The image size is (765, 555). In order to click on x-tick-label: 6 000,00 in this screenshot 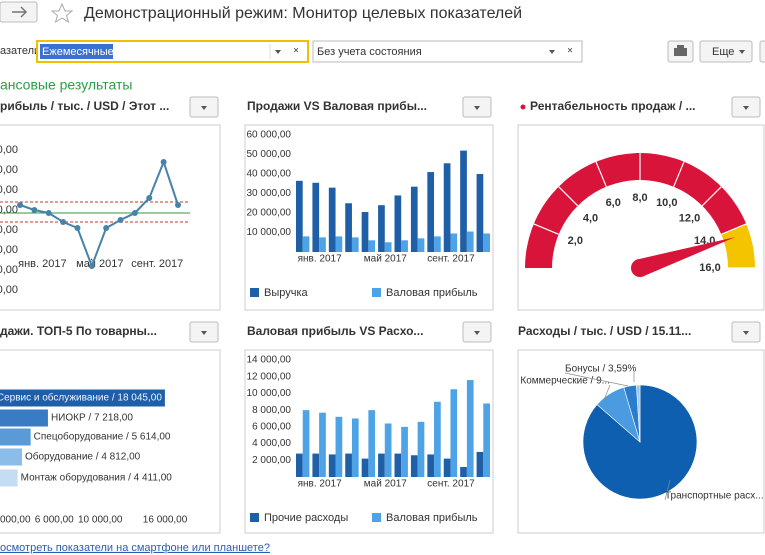, I will do `click(54, 520)`.